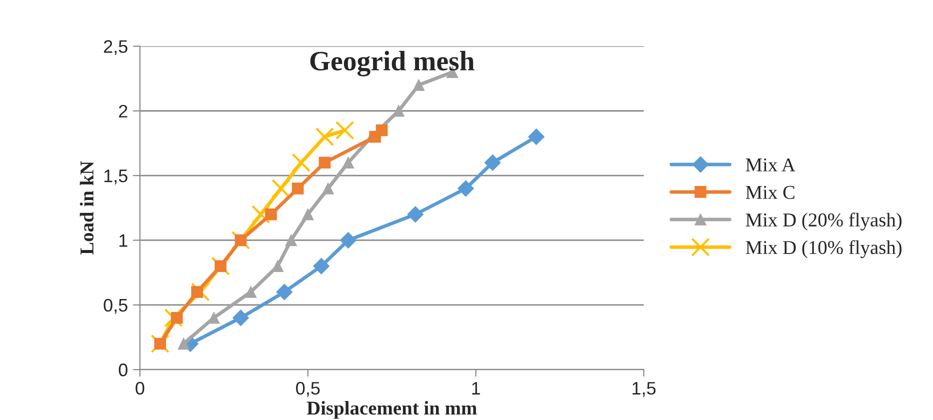 This screenshot has height=420, width=933. What do you see at coordinates (116, 177) in the screenshot?
I see `y-tick-label: 1,5` at bounding box center [116, 177].